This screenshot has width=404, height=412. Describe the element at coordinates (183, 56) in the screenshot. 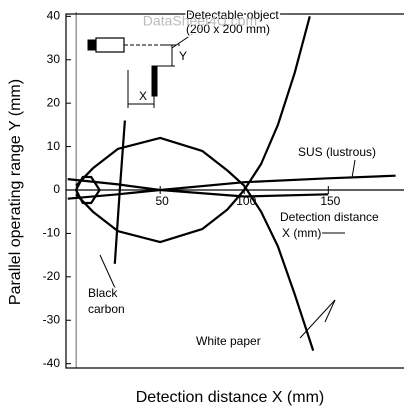

I see `annotation: Y` at that location.